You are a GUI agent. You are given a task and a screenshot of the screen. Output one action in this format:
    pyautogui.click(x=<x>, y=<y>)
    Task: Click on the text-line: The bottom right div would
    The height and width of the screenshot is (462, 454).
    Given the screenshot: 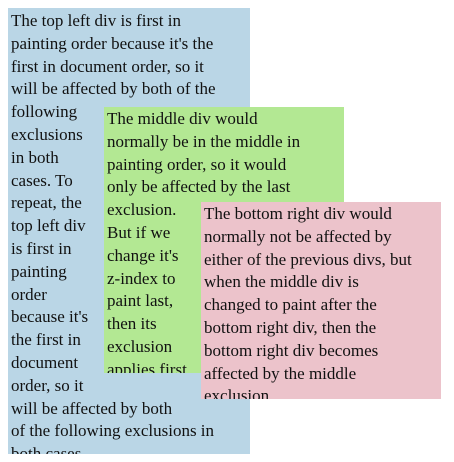 What is the action you would take?
    pyautogui.click(x=298, y=213)
    